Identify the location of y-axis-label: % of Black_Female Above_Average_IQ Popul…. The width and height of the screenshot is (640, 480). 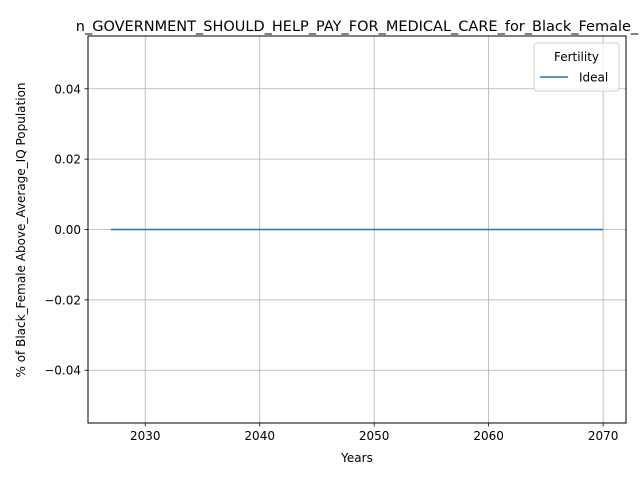
(21, 229).